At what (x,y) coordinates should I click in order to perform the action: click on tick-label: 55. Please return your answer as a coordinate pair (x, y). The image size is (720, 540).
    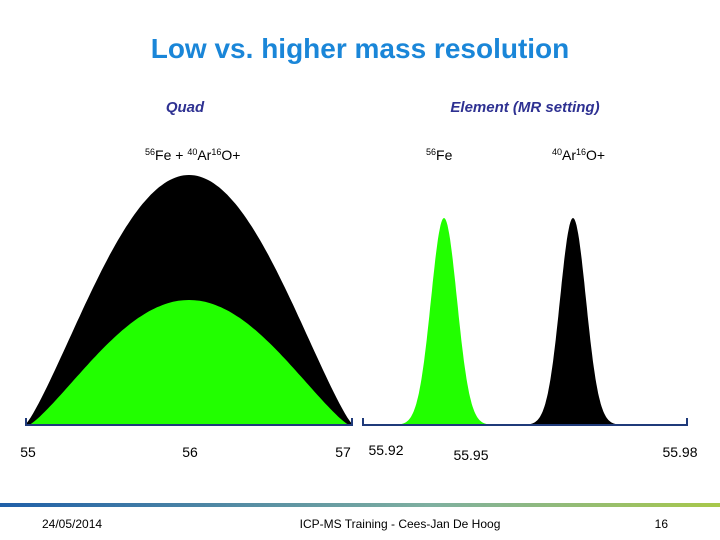
    Looking at the image, I should click on (28, 452).